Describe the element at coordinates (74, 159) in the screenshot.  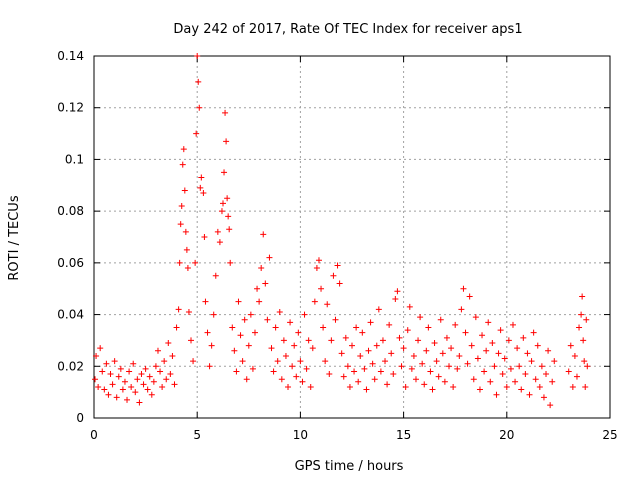
I see `y-tick-label: 0.1` at that location.